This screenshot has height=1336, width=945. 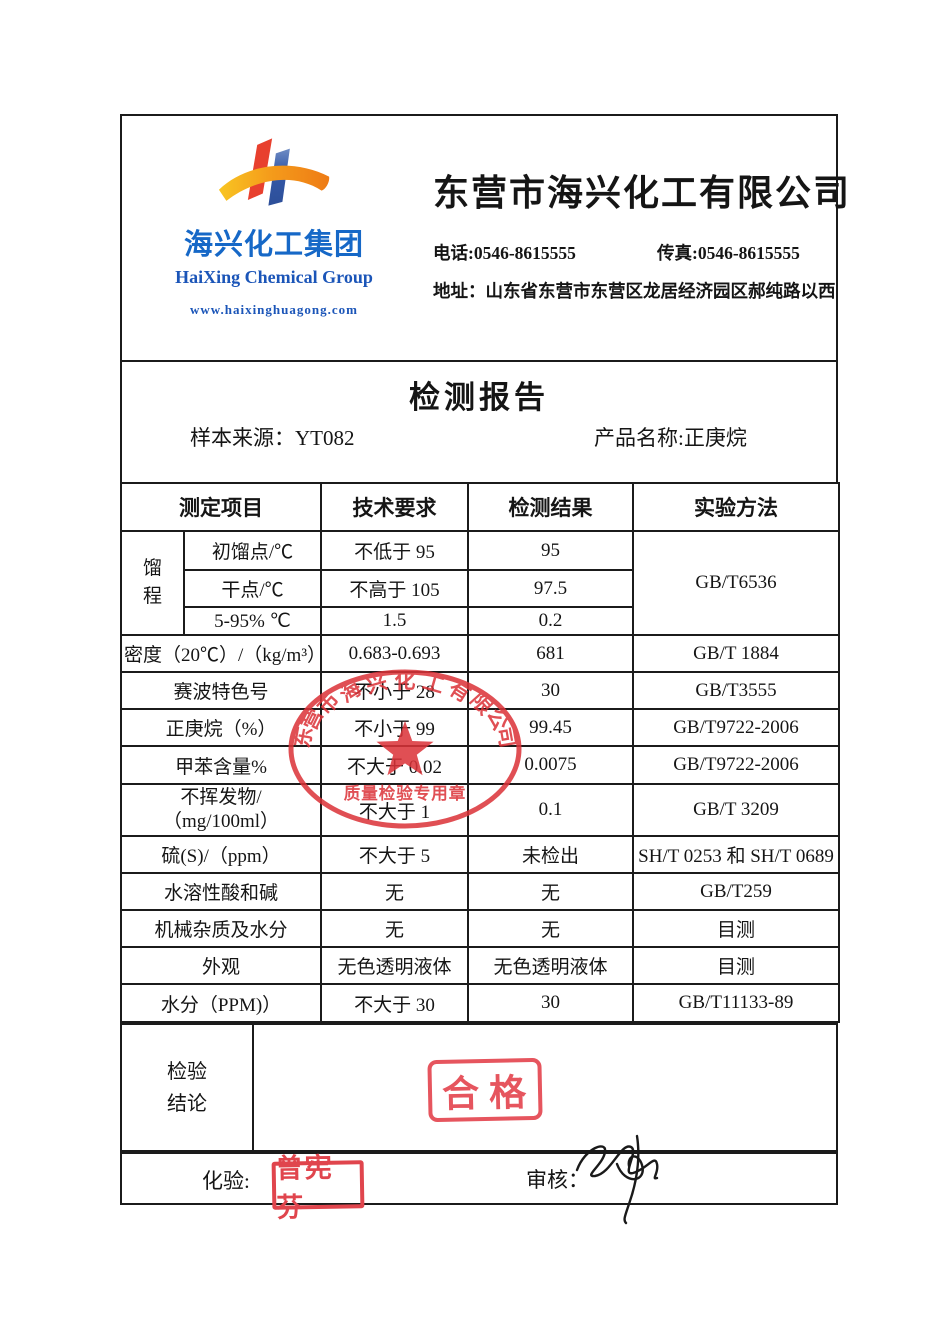 What do you see at coordinates (188, 1087) in the screenshot?
I see `conclusion-label: 检验 结论` at bounding box center [188, 1087].